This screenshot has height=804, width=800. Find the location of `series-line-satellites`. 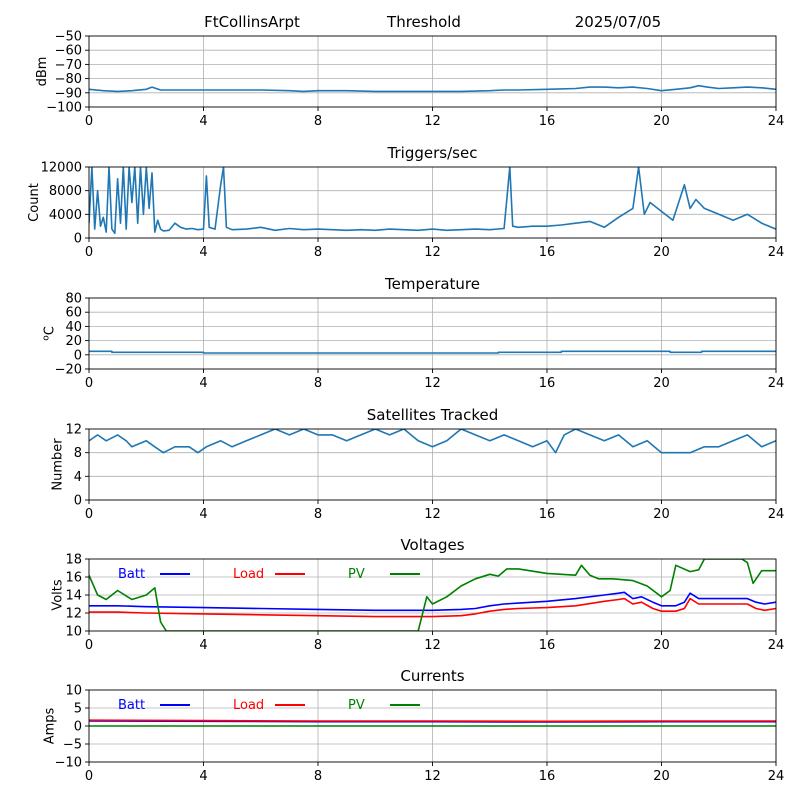

series-line-satellites is located at coordinates (432, 441).